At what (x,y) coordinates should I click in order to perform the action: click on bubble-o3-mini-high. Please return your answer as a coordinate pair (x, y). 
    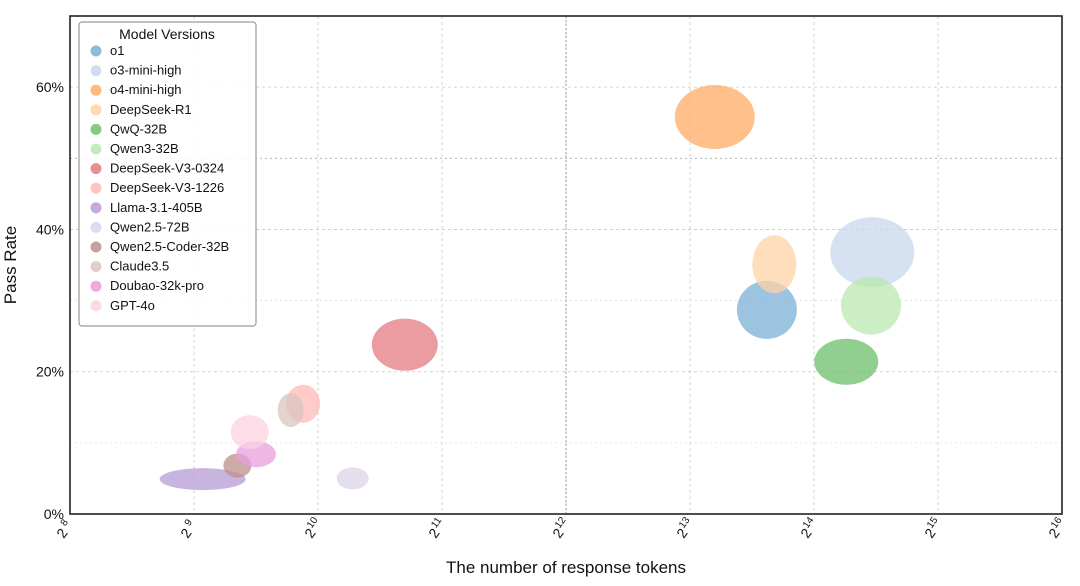
    Looking at the image, I should click on (872, 252).